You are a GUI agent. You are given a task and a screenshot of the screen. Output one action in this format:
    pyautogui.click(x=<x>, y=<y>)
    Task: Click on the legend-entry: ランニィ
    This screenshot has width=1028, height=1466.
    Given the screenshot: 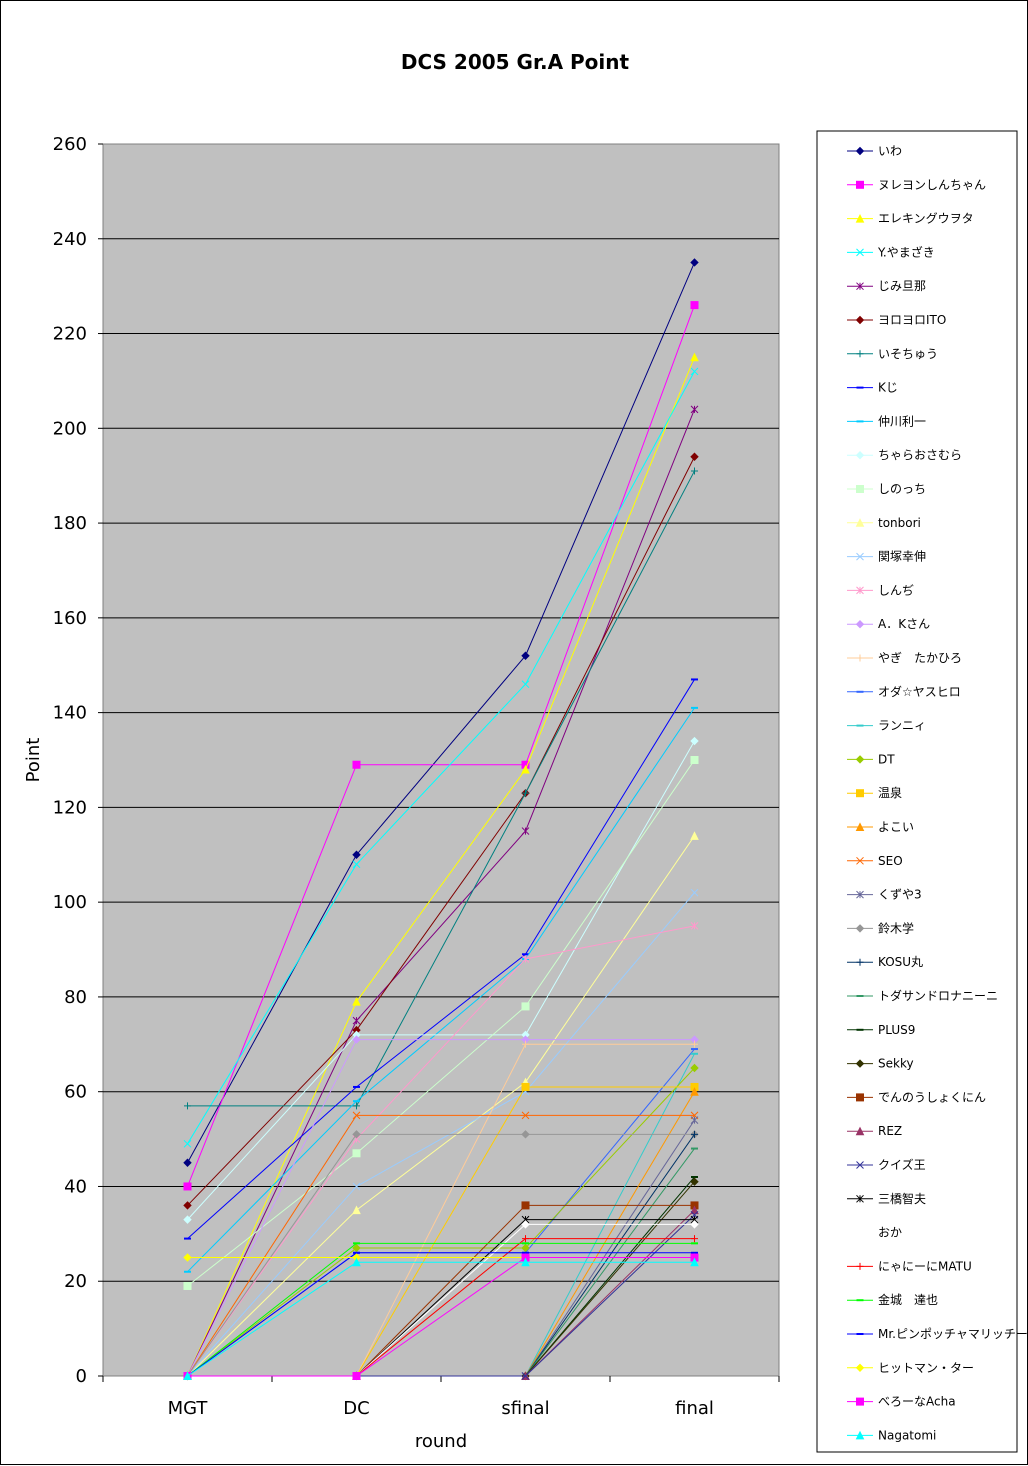 What is the action you would take?
    pyautogui.click(x=886, y=726)
    